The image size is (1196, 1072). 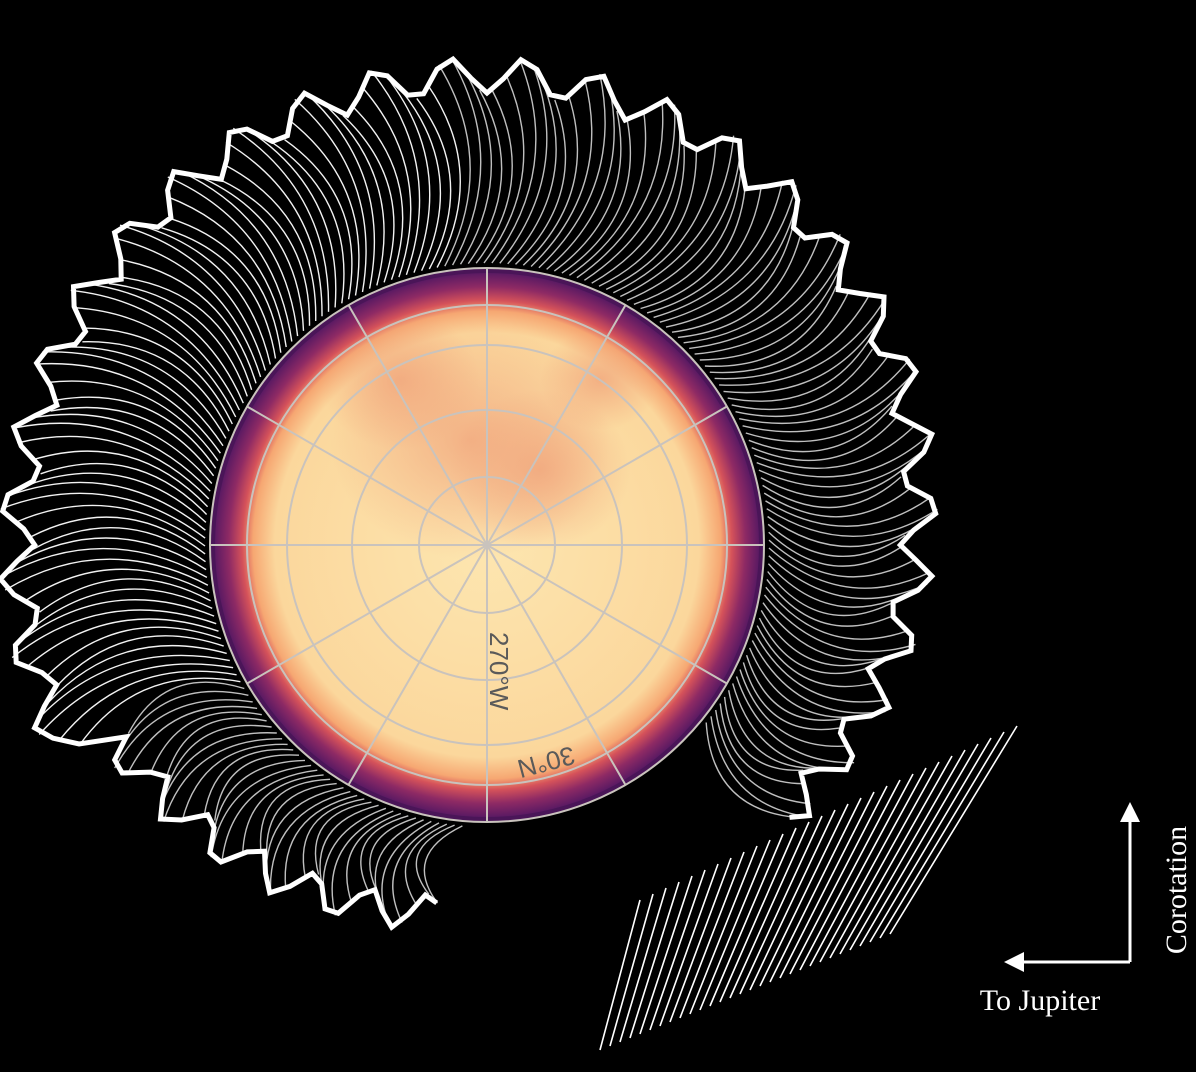 I want to click on to-jupiter-arrowhead, so click(x=1014, y=962).